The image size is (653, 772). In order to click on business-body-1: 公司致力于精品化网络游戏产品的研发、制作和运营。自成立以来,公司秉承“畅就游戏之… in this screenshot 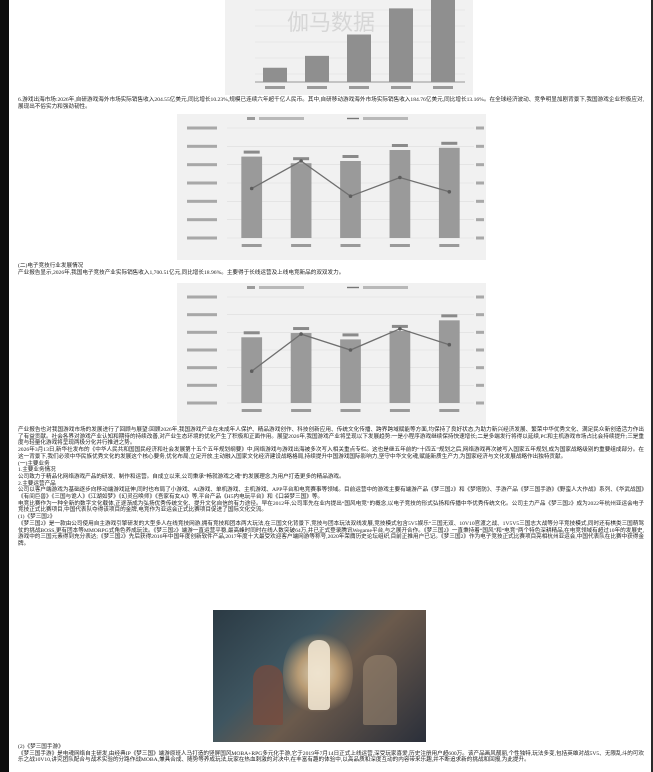, I will do `click(181, 476)`.